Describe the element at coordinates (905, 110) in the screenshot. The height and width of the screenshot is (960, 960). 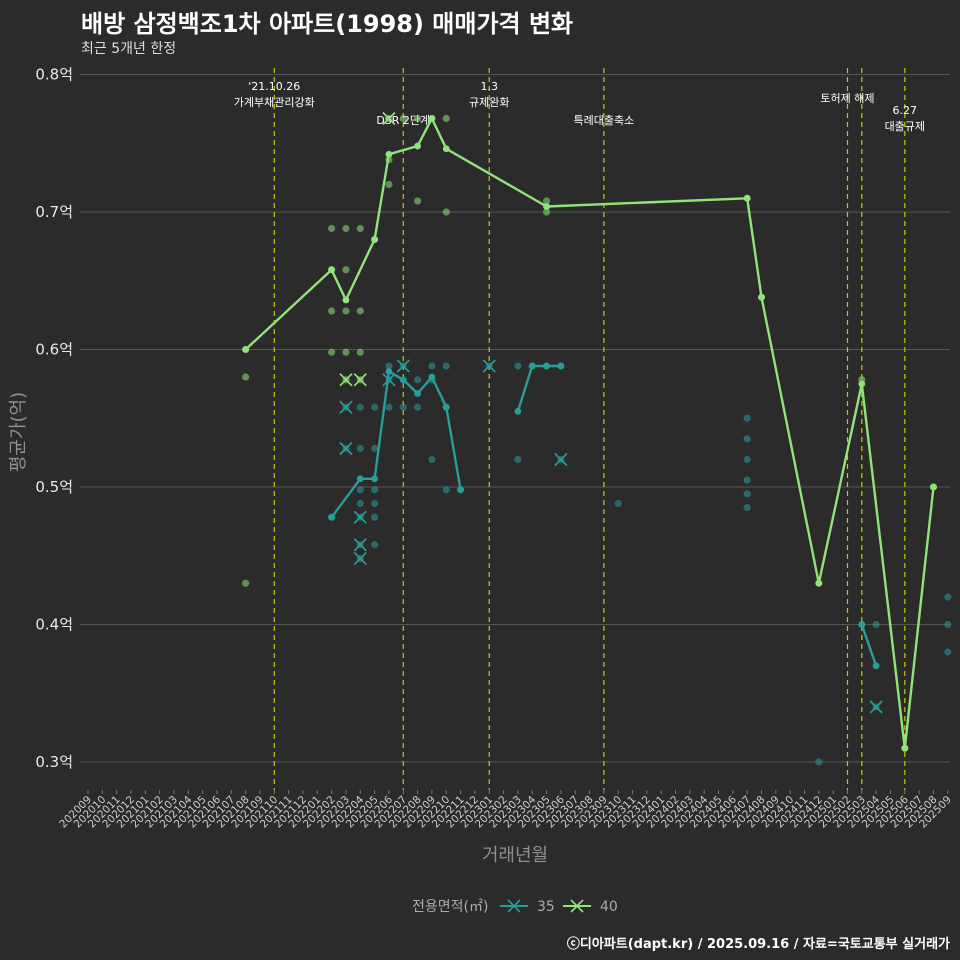
I see `policy-annotation-line: 6.27` at that location.